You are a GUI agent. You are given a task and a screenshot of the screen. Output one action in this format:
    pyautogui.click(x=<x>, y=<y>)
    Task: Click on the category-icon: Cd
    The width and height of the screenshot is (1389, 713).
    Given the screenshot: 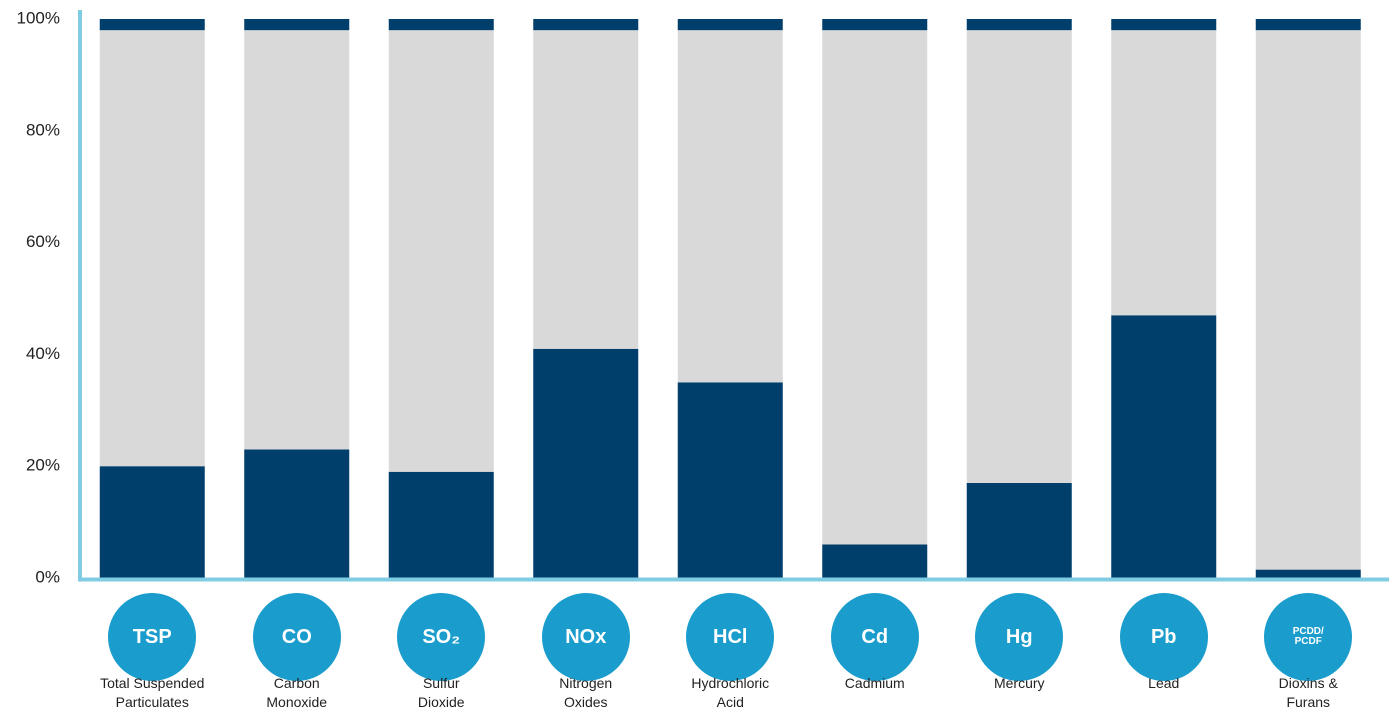 What is the action you would take?
    pyautogui.click(x=874, y=637)
    